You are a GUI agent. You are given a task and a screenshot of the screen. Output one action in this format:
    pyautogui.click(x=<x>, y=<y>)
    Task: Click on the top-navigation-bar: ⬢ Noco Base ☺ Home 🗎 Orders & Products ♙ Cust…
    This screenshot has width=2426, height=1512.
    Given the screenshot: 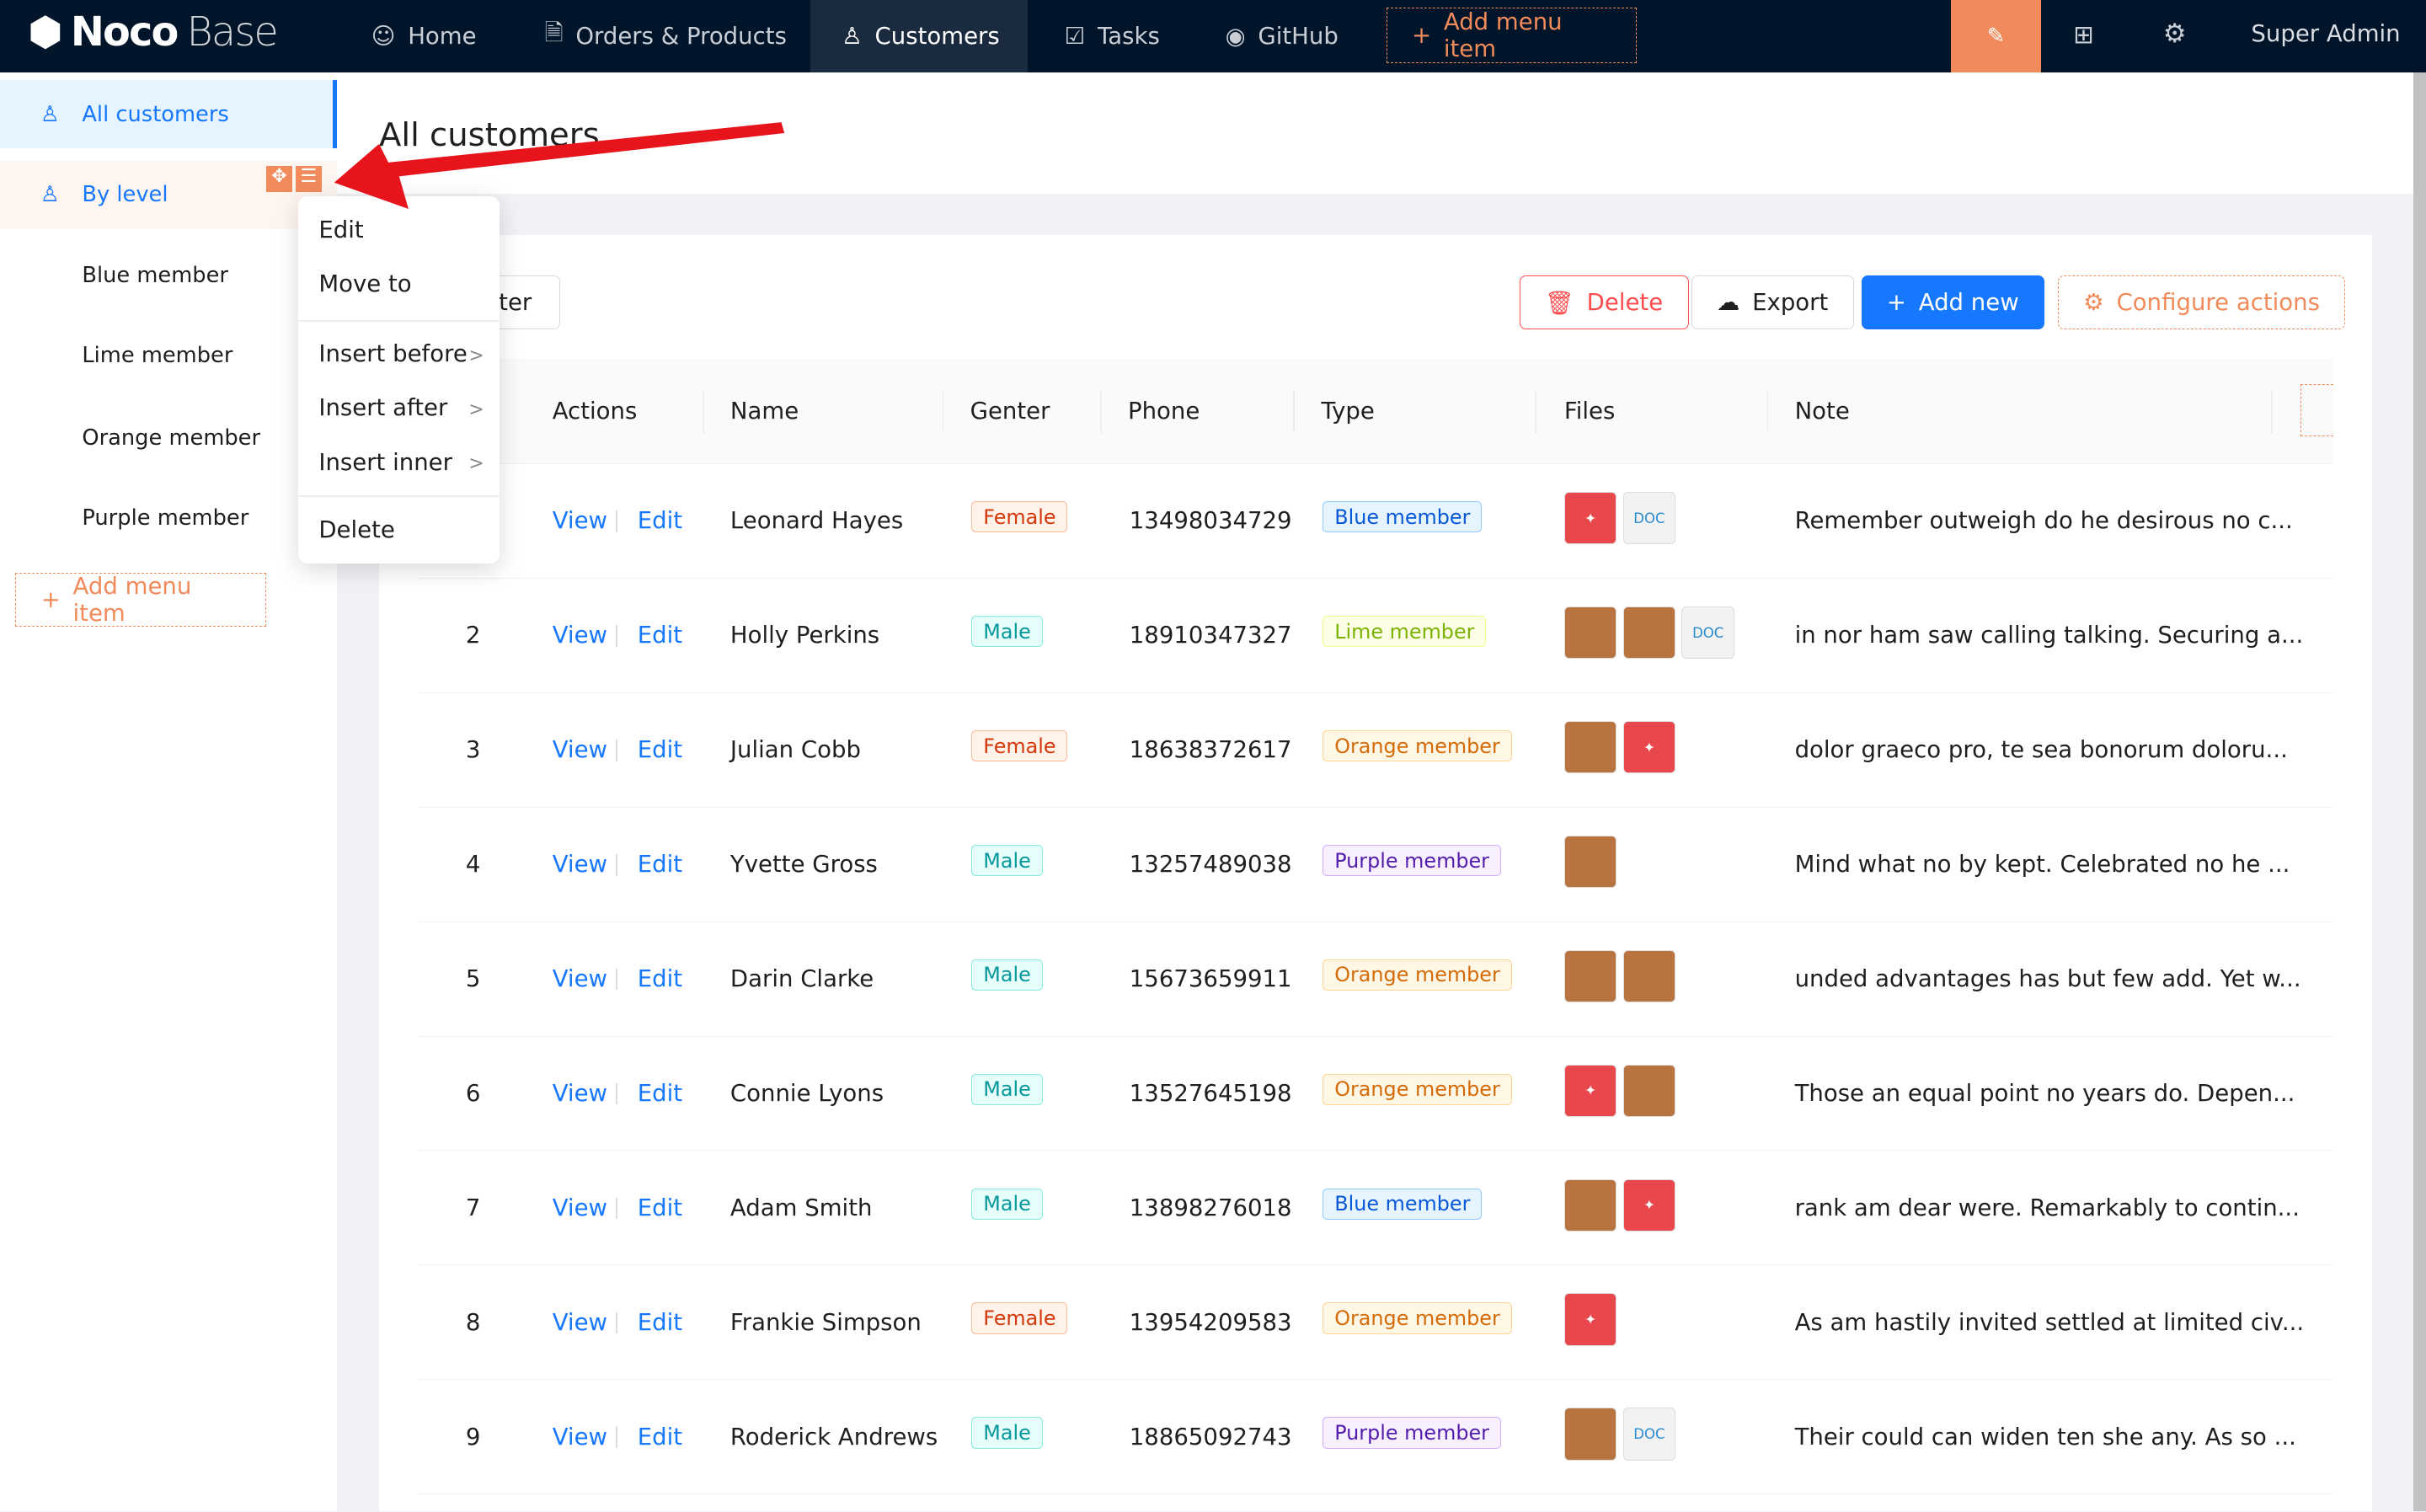 What is the action you would take?
    pyautogui.click(x=1213, y=36)
    